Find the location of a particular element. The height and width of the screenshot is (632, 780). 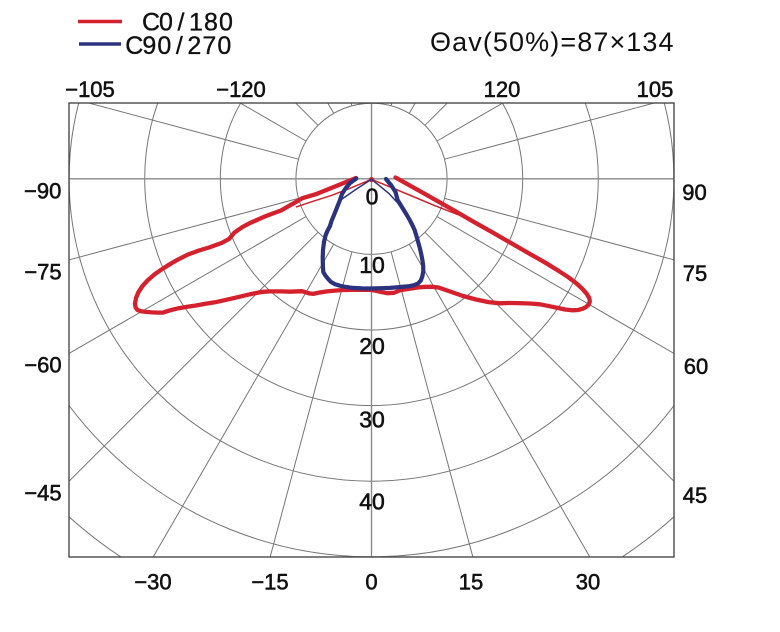

svg-text: 120 is located at coordinates (502, 89).